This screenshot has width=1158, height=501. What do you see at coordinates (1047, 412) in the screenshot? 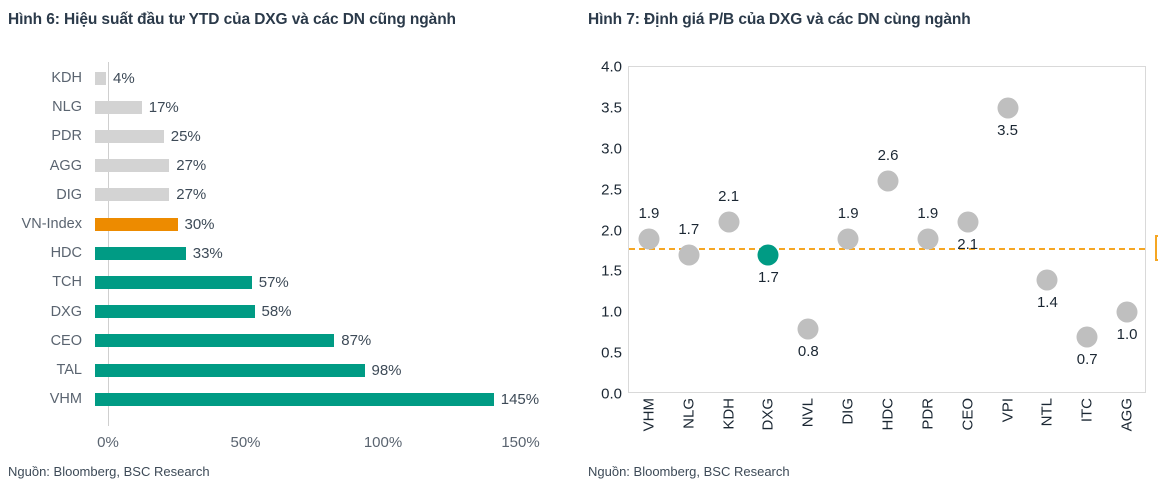
I see `scatter-x-tick-label: NTL` at bounding box center [1047, 412].